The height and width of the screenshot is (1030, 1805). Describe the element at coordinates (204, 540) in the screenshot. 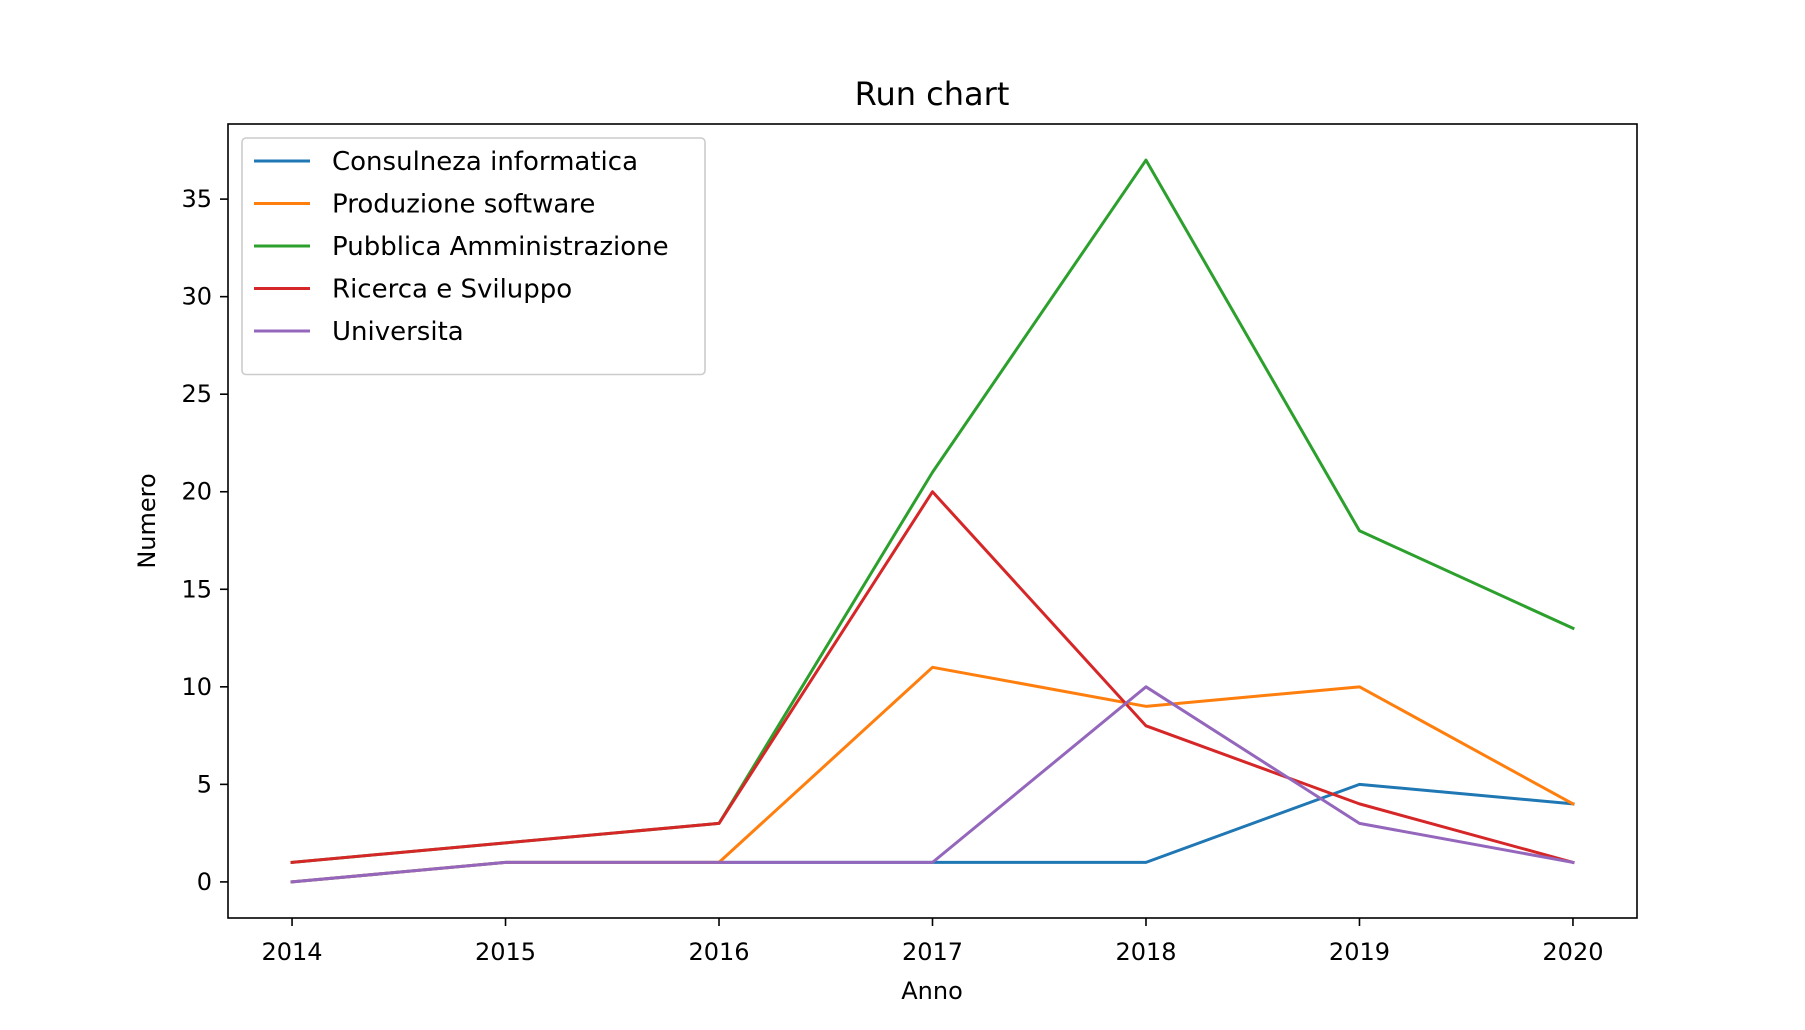

I see `y-axis: 0 5 10 15 20 25 30 35` at that location.